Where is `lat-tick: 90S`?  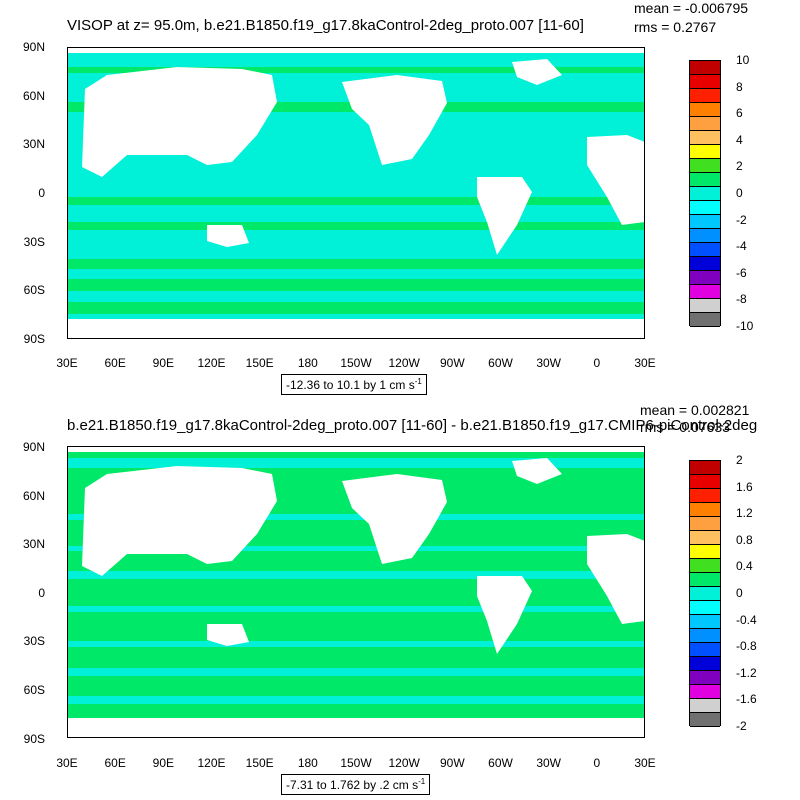 lat-tick: 90S is located at coordinates (34, 339).